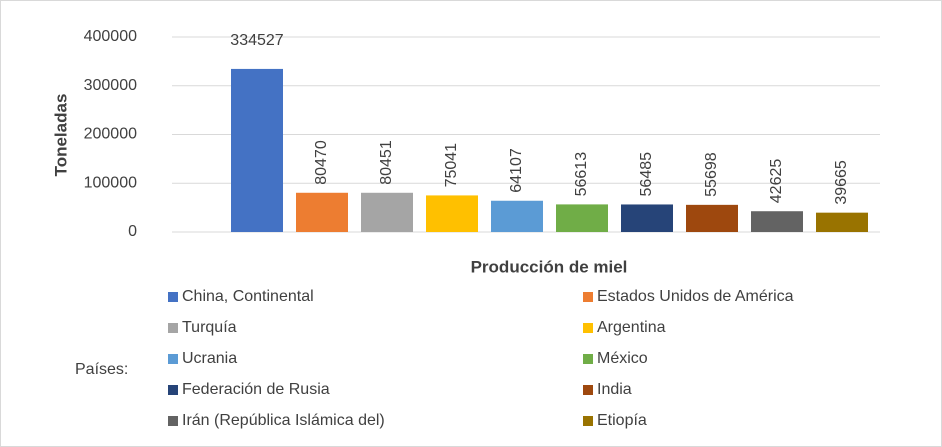 This screenshot has height=447, width=942. Describe the element at coordinates (622, 358) in the screenshot. I see `legend-label: México` at that location.